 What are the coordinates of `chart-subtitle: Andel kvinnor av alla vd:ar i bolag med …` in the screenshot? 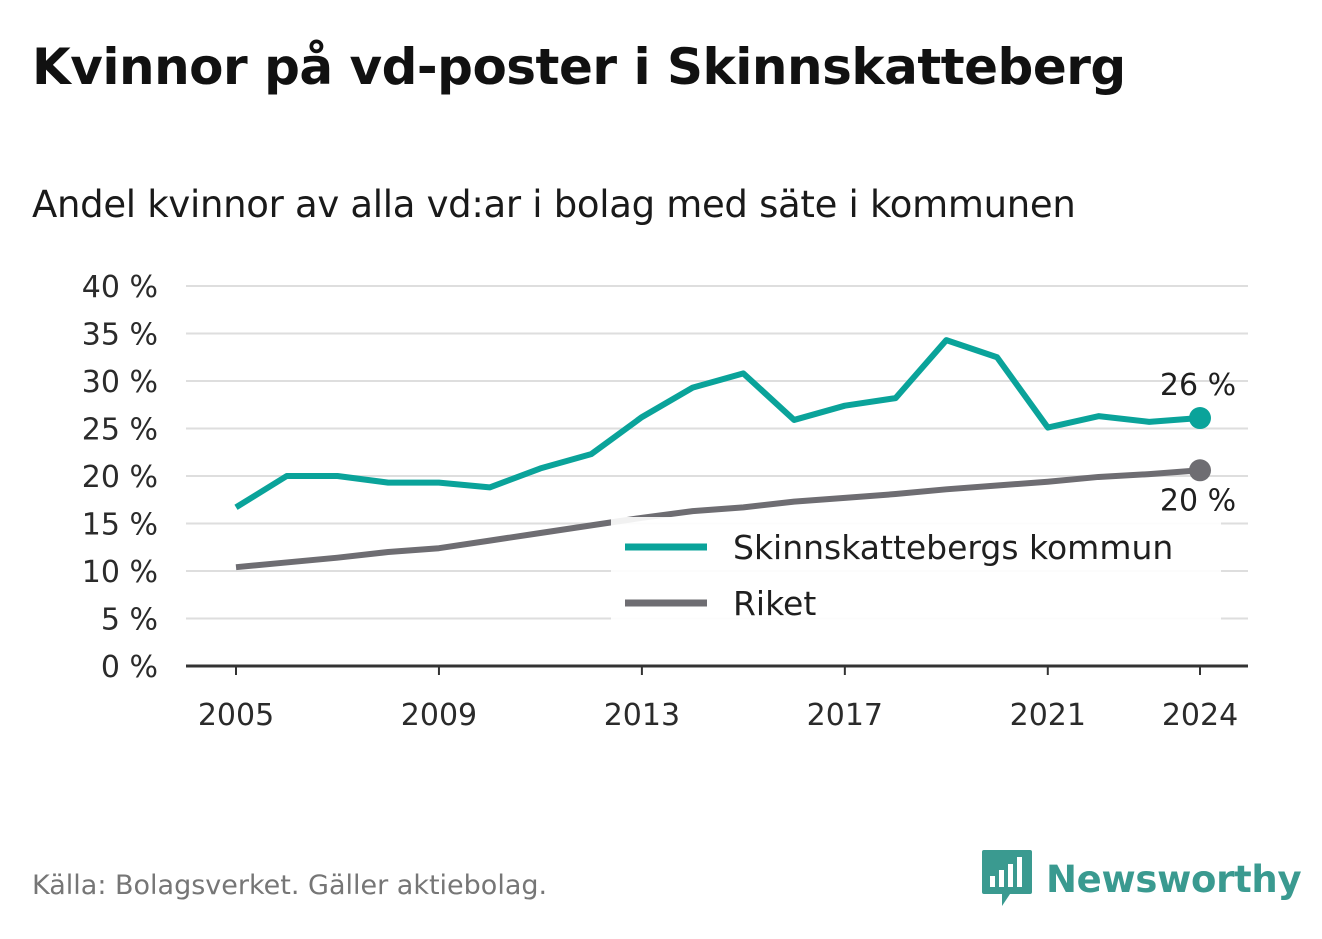 It's located at (554, 204).